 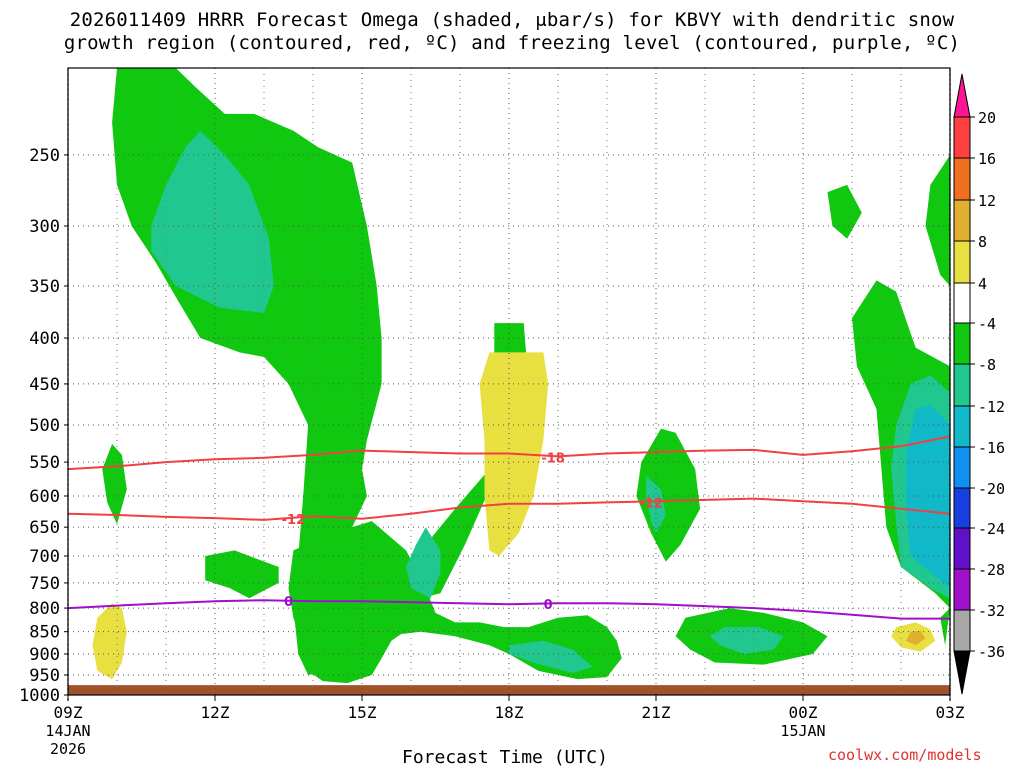 What do you see at coordinates (991, 529) in the screenshot?
I see `colorbar-label: -24` at bounding box center [991, 529].